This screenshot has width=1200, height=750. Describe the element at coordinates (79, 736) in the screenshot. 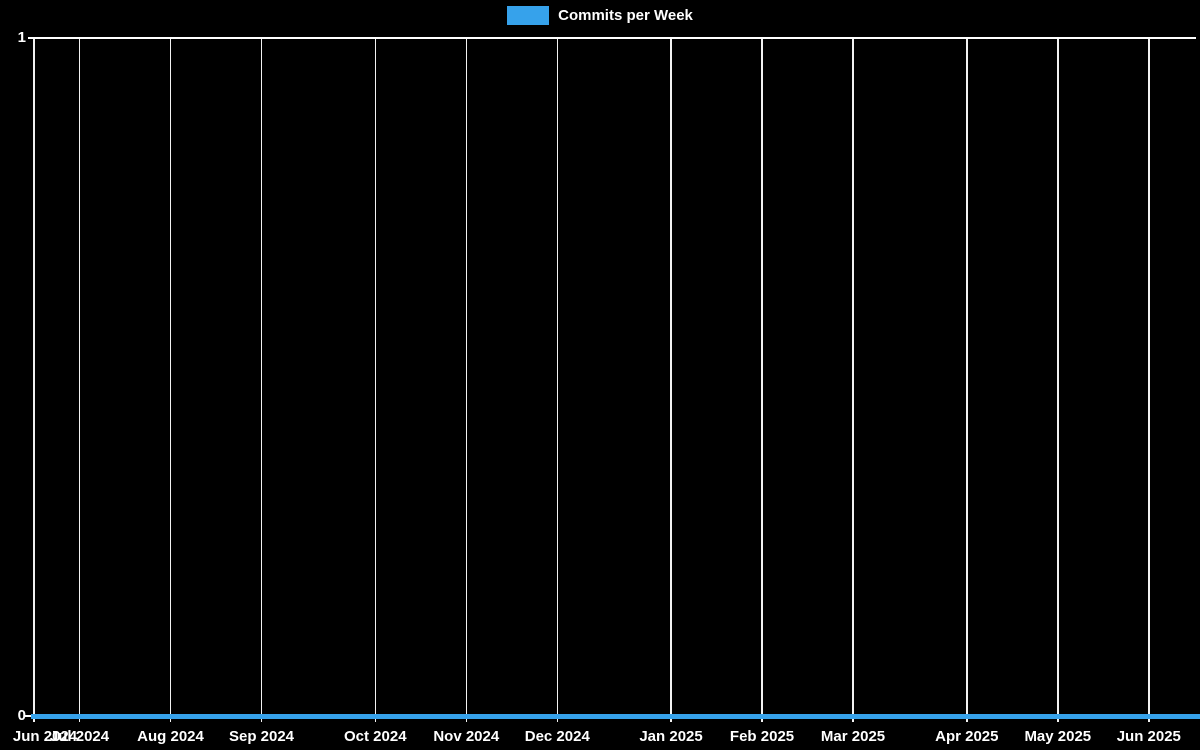

I see `x-axis-label: Jul 2024` at that location.